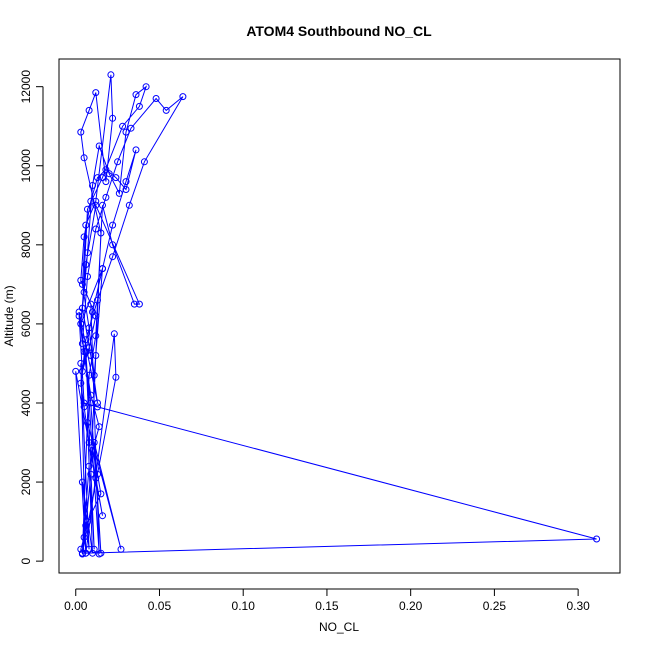  I want to click on y-tick-label: 12000, so click(26, 87).